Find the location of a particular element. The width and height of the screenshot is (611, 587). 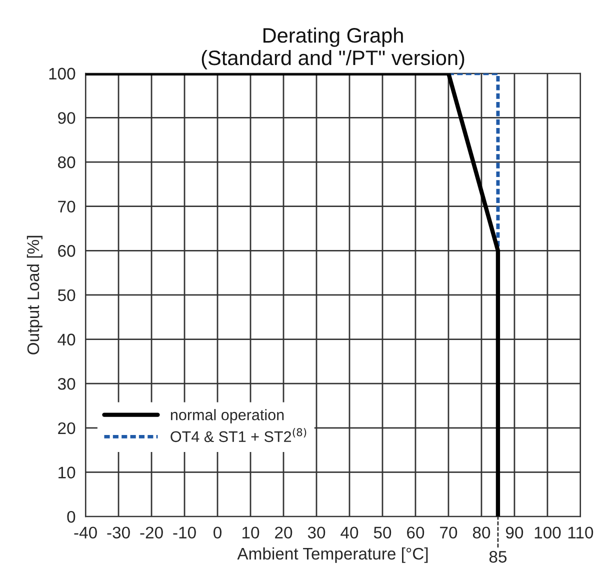

y-tick-label: 90 is located at coordinates (67, 118).